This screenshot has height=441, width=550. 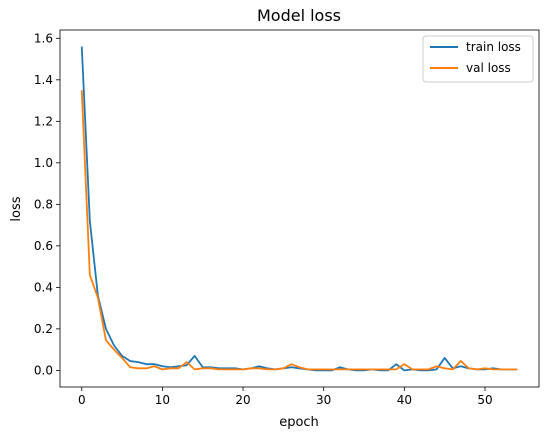 What do you see at coordinates (242, 400) in the screenshot?
I see `x-tick-label: 20` at bounding box center [242, 400].